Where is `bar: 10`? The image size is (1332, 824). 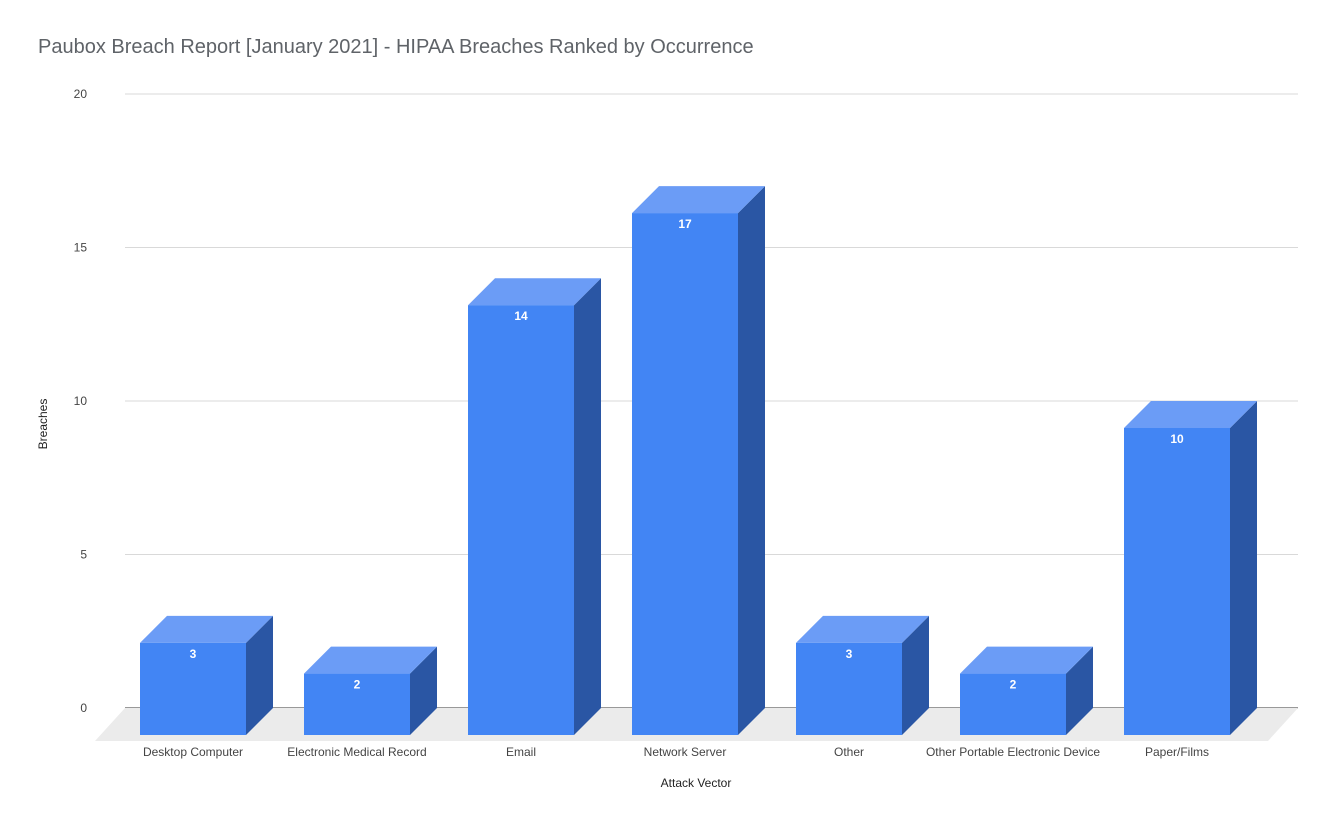
bar: 10 is located at coordinates (1190, 568).